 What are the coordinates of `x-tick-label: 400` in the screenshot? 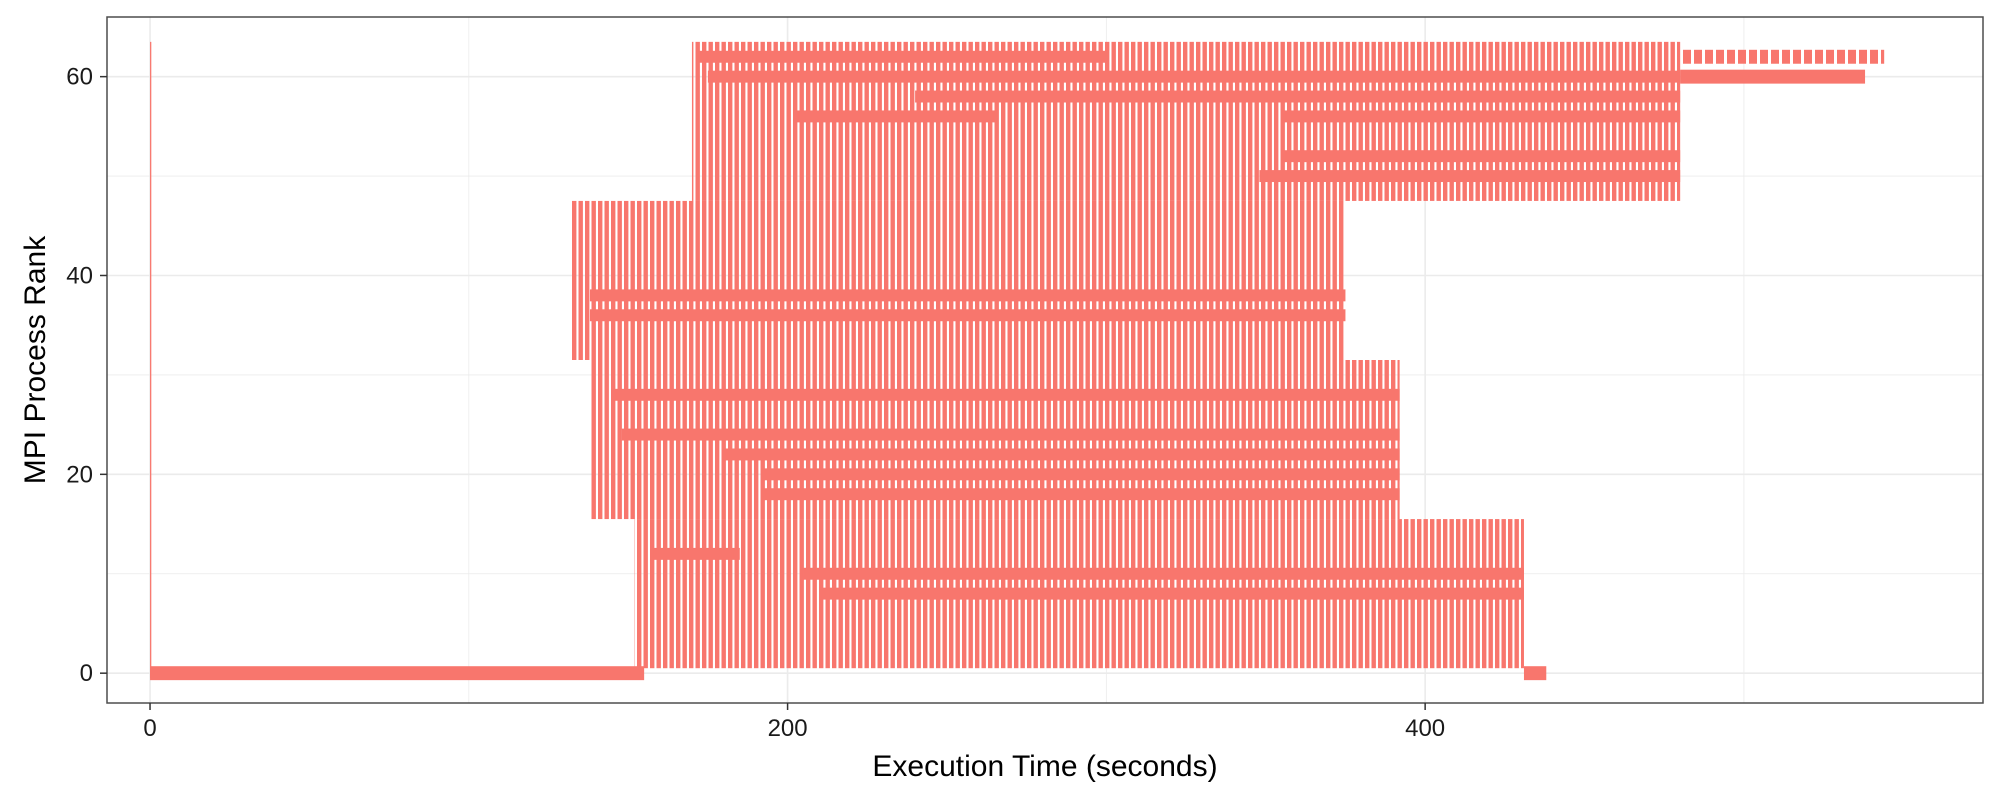 It's located at (1425, 728).